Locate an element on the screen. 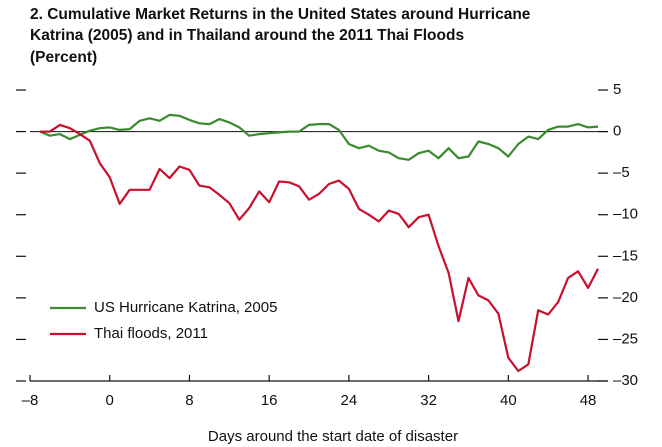  x-axis-label: Days around the start date of disaster is located at coordinates (333, 436).